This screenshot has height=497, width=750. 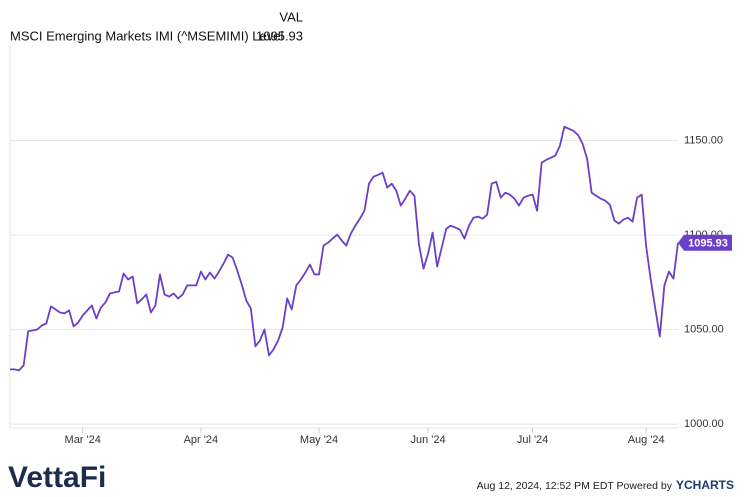 I want to click on x-tick-label: Jun '24, so click(x=427, y=440).